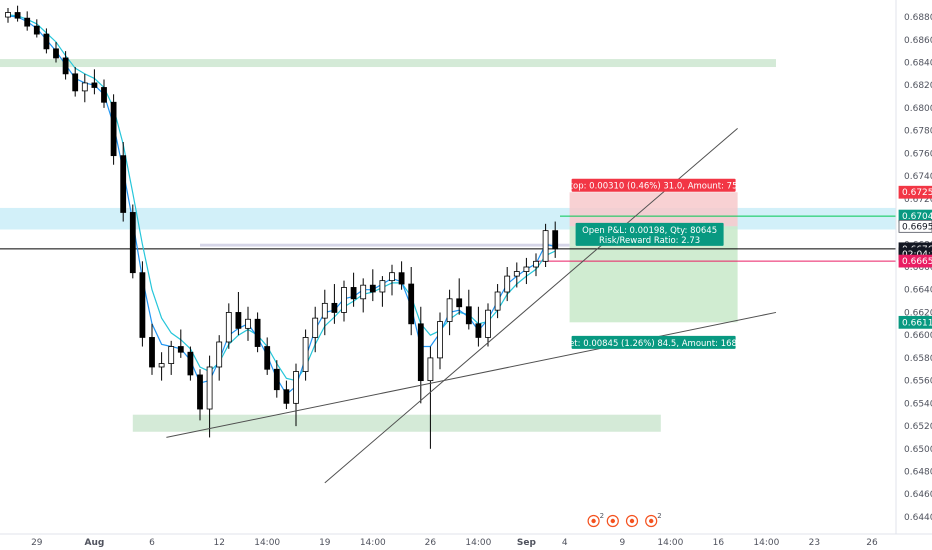  What do you see at coordinates (653, 209) in the screenshot?
I see `stop-zone` at bounding box center [653, 209].